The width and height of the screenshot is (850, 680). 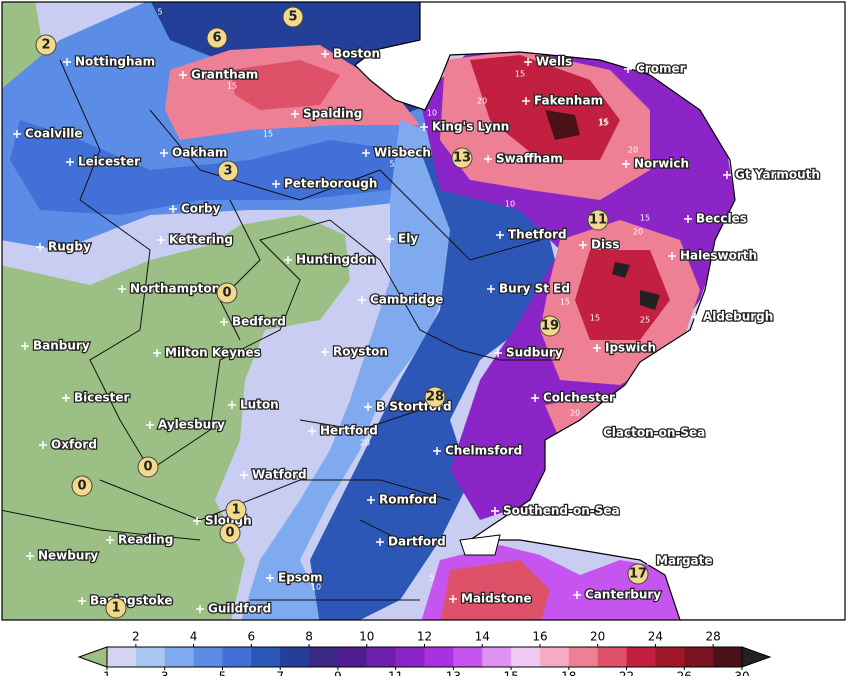 What do you see at coordinates (205, 167) in the screenshot?
I see `field-blue` at bounding box center [205, 167].